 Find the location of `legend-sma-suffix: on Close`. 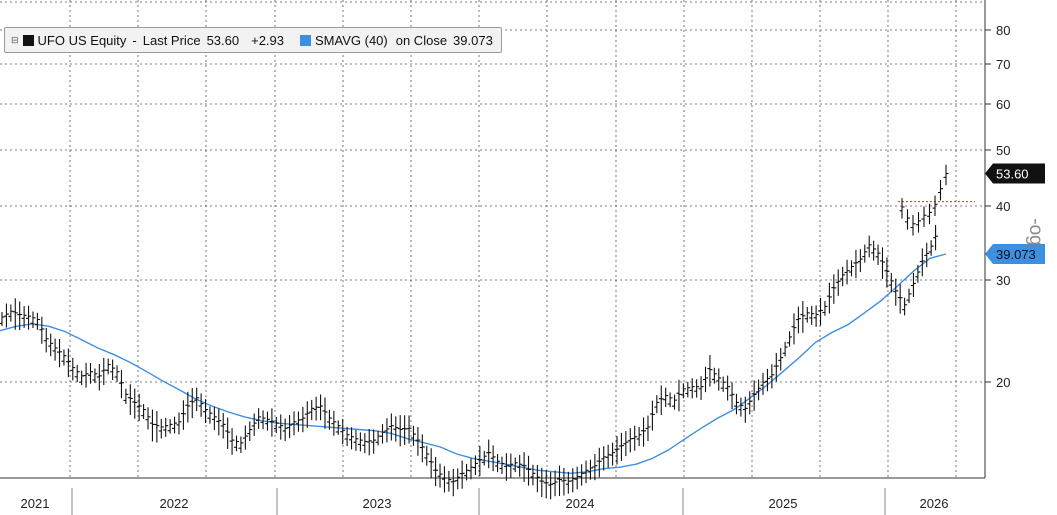

legend-sma-suffix: on Close is located at coordinates (421, 40).